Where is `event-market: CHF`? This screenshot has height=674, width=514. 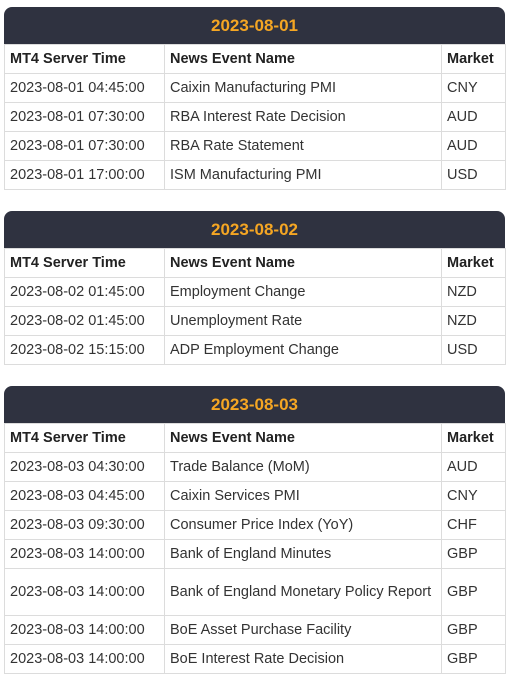
event-market: CHF is located at coordinates (473, 525).